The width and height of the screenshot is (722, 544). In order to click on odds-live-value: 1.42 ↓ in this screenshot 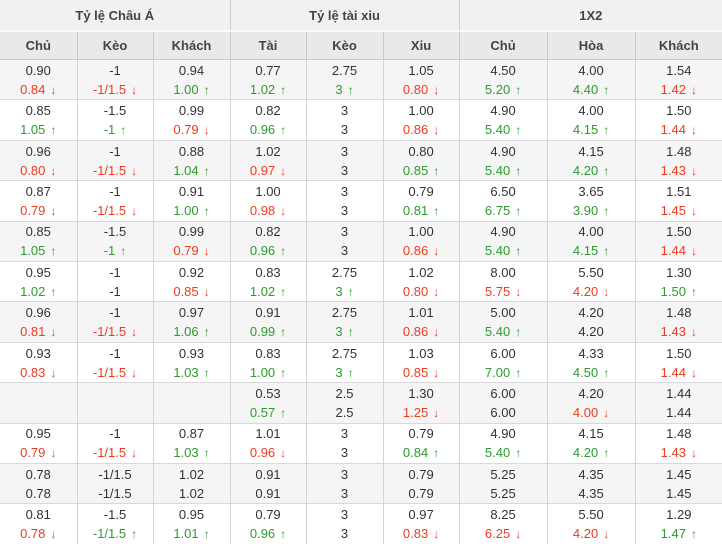, I will do `click(679, 89)`.